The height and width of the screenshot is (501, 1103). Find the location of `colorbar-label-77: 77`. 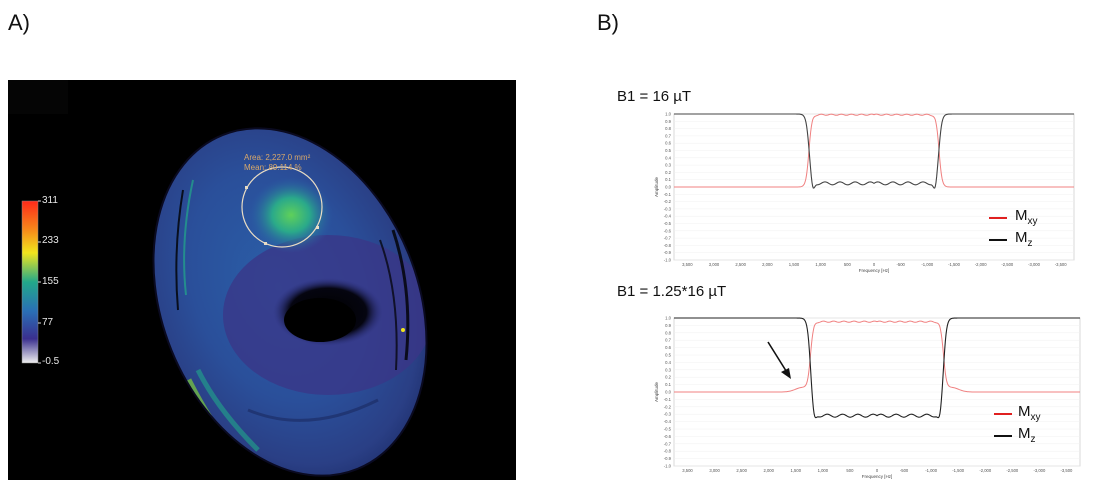

colorbar-label-77: 77 is located at coordinates (48, 322).